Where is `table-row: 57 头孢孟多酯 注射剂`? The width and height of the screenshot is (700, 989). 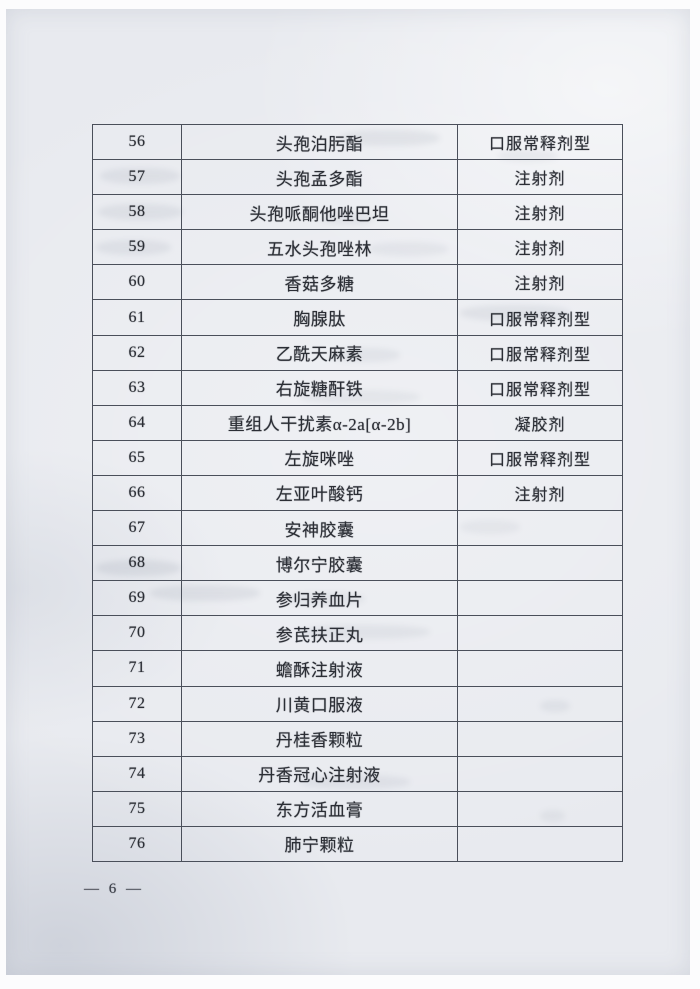
table-row: 57 头孢孟多酯 注射剂 is located at coordinates (357, 177).